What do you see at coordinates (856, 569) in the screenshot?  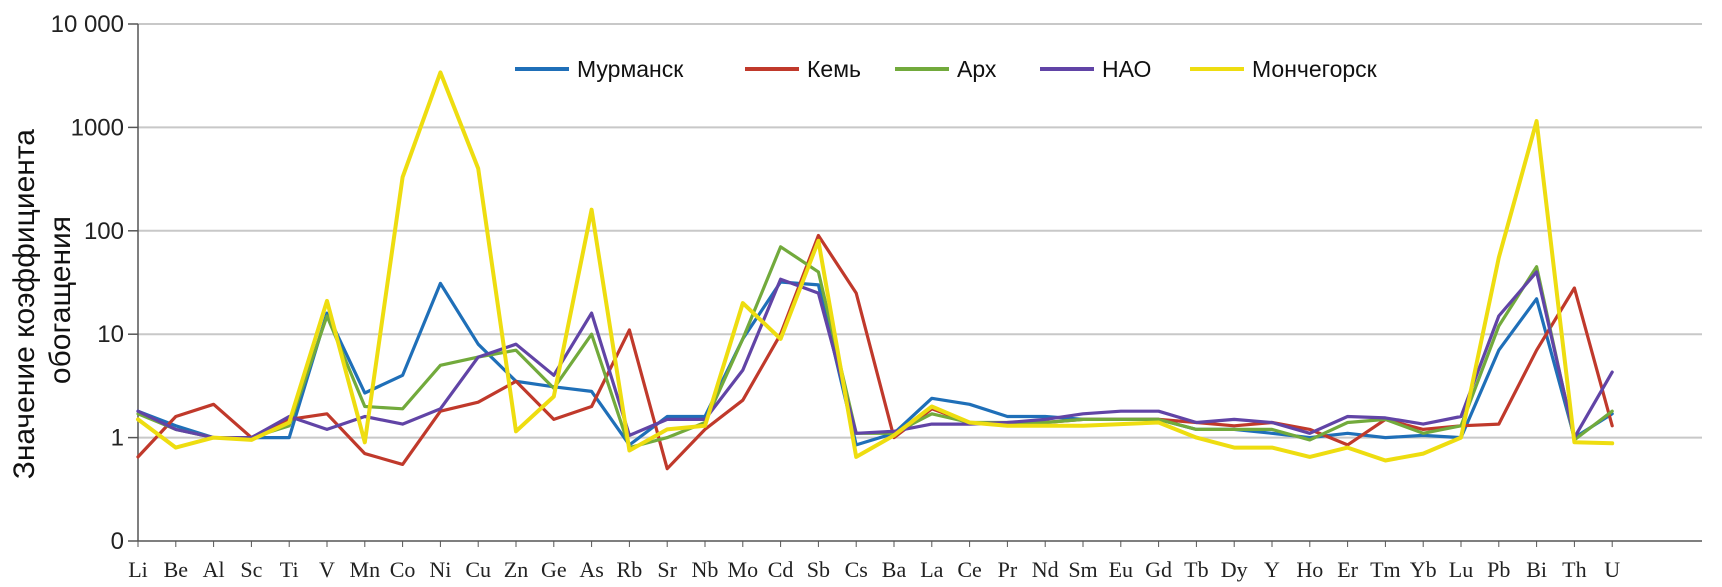 I see `x-tick-label-cs: Cs` at bounding box center [856, 569].